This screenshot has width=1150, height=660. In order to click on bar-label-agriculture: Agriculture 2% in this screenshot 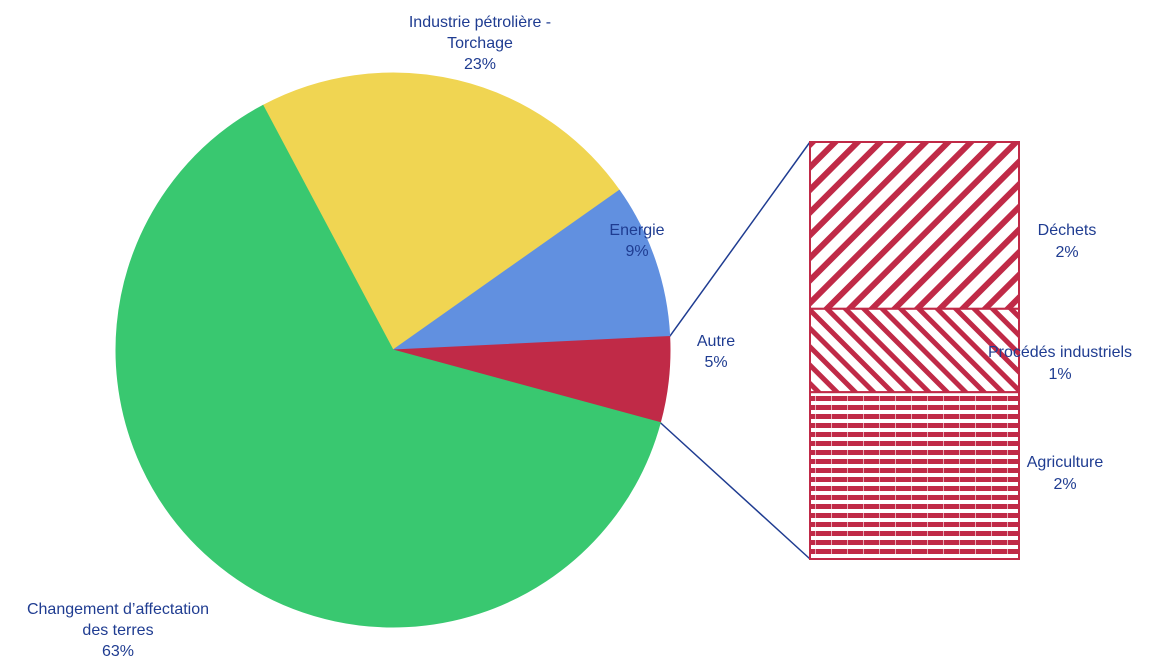, I will do `click(1065, 473)`.